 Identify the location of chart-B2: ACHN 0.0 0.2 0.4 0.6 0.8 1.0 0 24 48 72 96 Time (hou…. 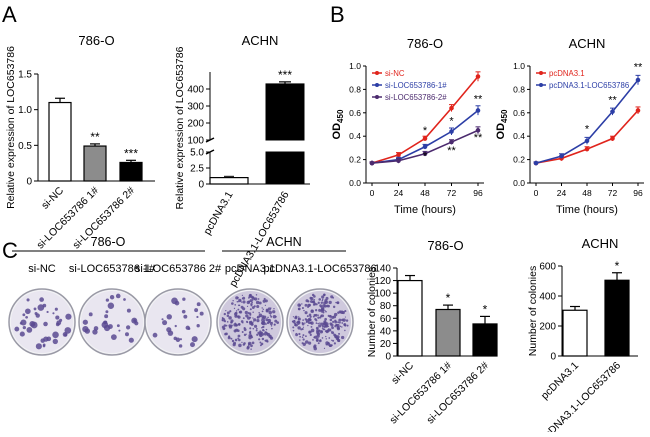
(569, 126).